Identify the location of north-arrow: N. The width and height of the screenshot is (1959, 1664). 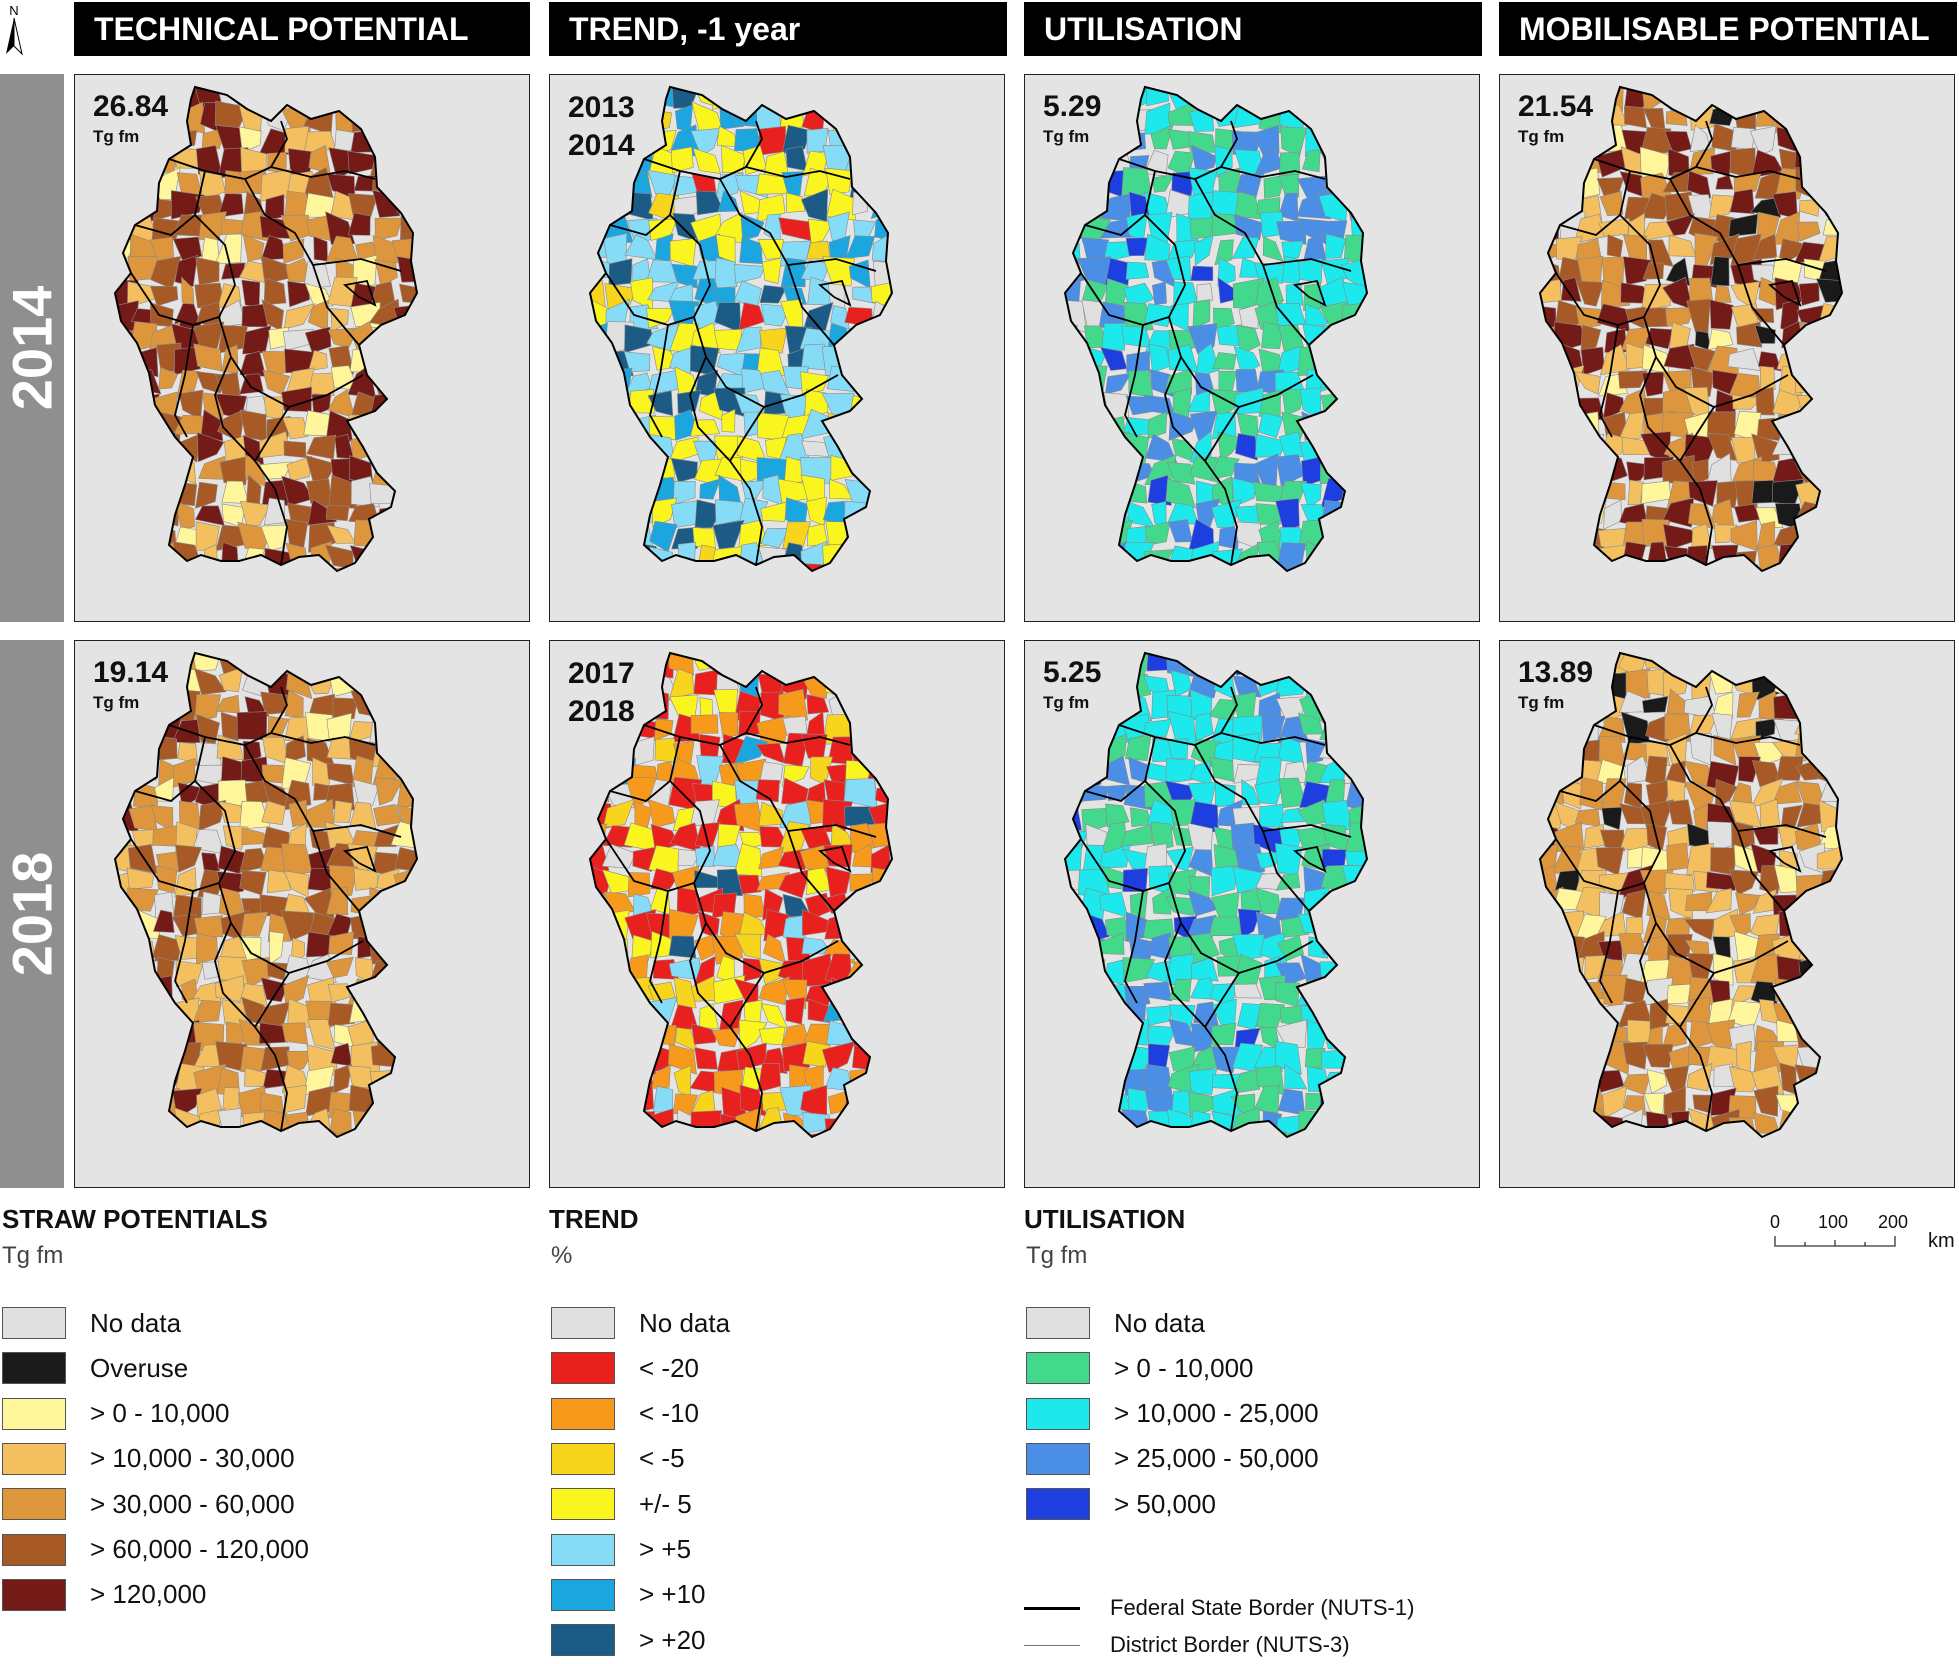
(14, 30).